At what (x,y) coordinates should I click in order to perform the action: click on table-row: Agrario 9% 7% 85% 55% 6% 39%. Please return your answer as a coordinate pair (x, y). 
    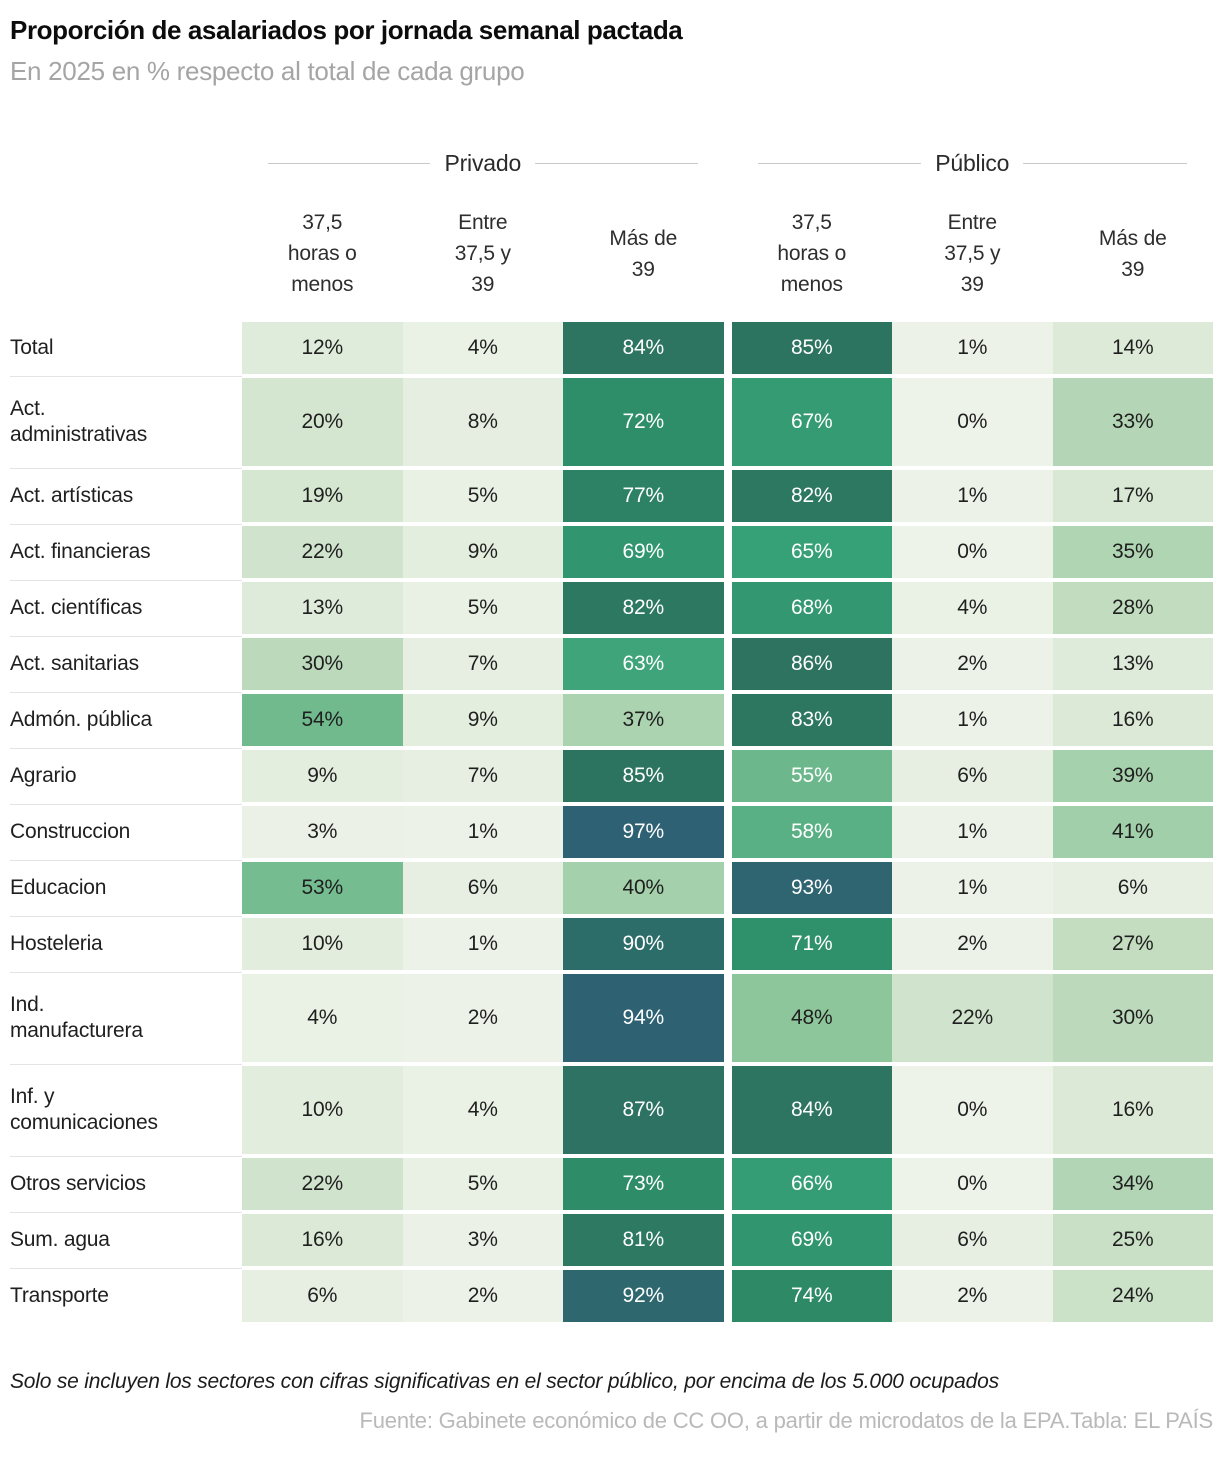
    Looking at the image, I should click on (611, 775).